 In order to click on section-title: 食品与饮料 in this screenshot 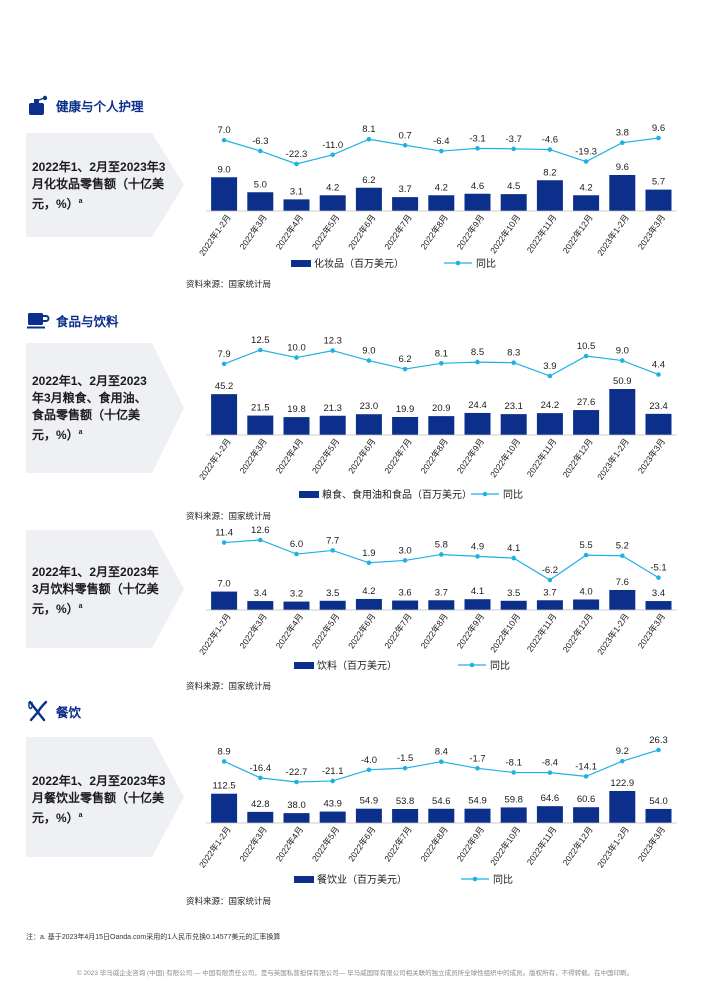, I will do `click(87, 321)`.